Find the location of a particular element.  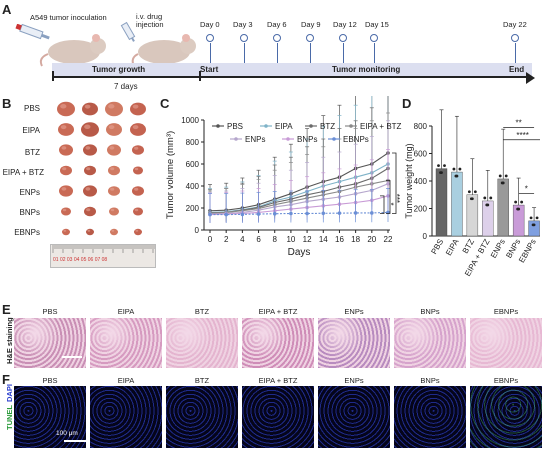

x-tick-label: 16 is located at coordinates (339, 239).